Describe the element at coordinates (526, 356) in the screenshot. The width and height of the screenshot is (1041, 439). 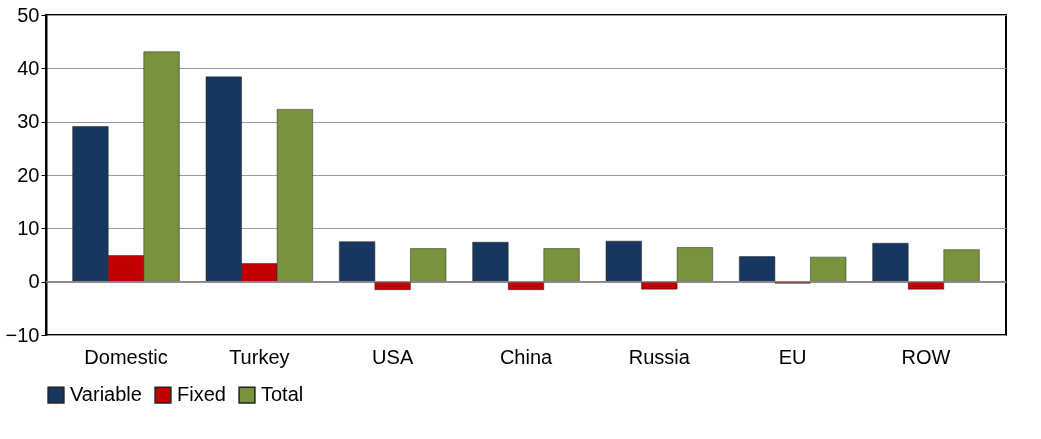
I see `x-tick-label: China` at that location.